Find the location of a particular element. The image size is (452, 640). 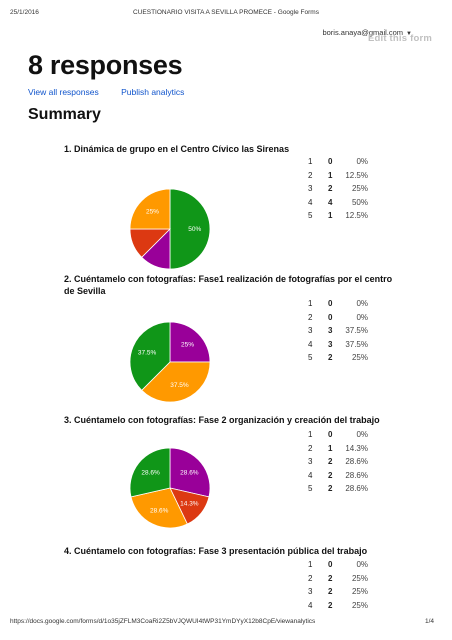

counts-table-q4: 1 0 0% 2 2 25% 3 2 25% 4 2 25% is located at coordinates (338, 587).